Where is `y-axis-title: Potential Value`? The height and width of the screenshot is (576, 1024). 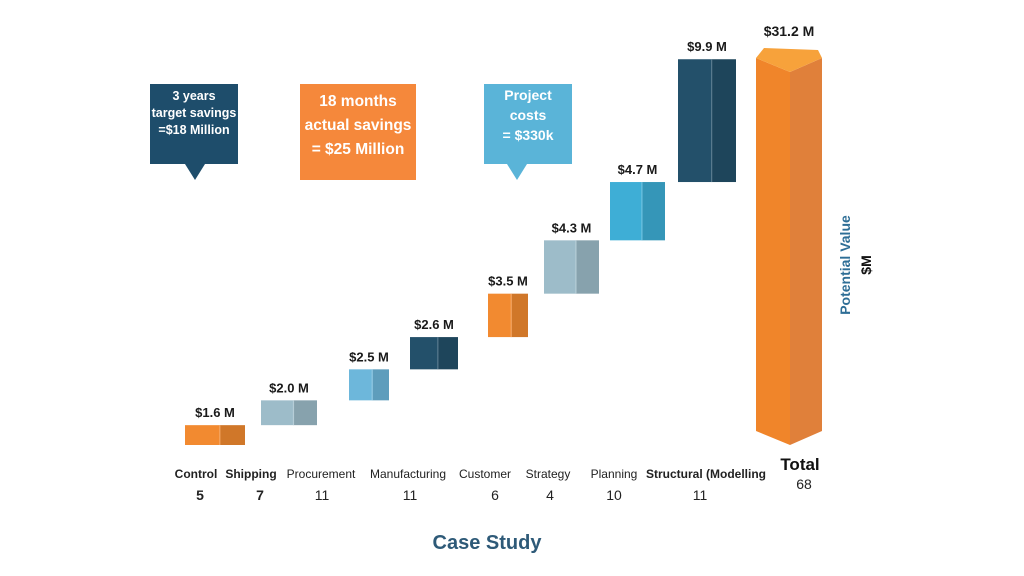
y-axis-title: Potential Value is located at coordinates (845, 265).